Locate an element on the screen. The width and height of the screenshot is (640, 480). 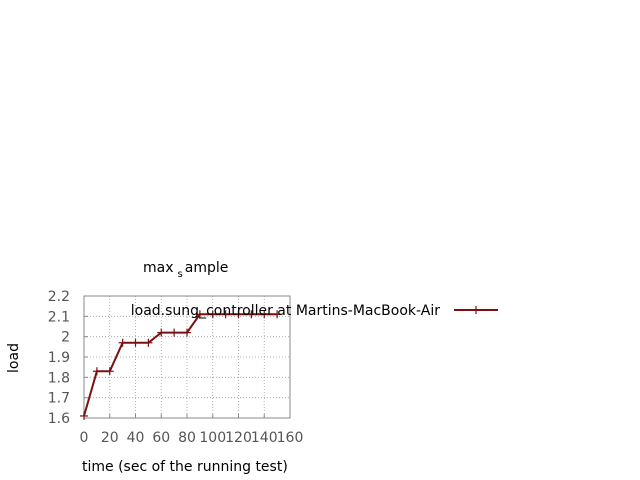
chart-title-subscript: s is located at coordinates (180, 274).